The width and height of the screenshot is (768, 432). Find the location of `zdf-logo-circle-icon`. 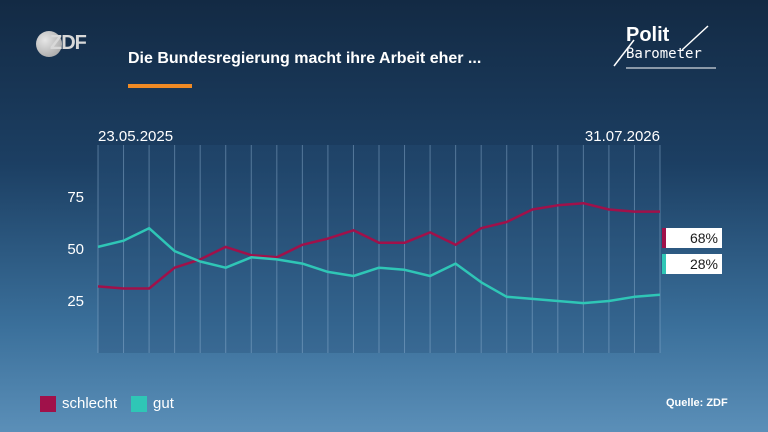

zdf-logo-circle-icon is located at coordinates (49, 44).